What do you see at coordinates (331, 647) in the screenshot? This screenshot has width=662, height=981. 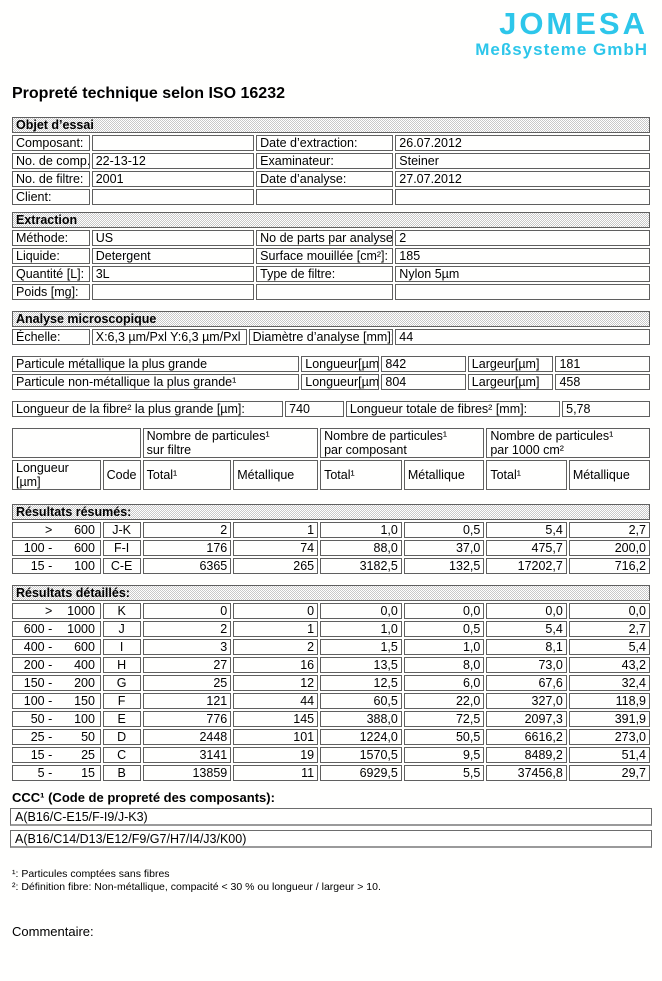 I see `detailed-result-row: 400 -600 I 3 2 1,5 1,0 8,1 5,4` at bounding box center [331, 647].